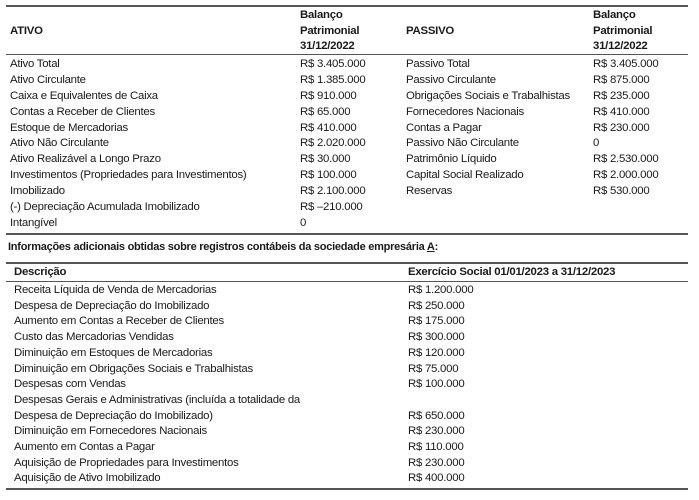 The width and height of the screenshot is (699, 500). I want to click on value: R$ 250.000, so click(436, 305).